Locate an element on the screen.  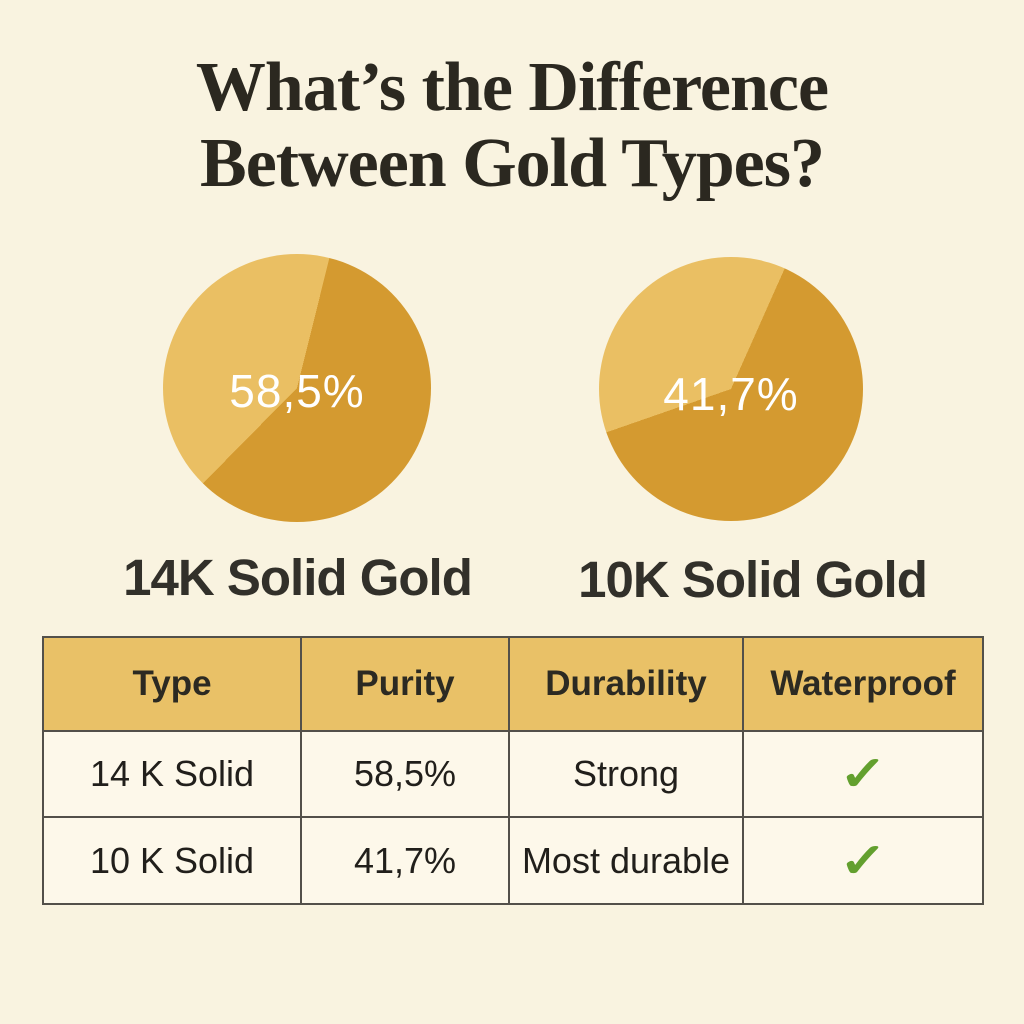
pie-chart-10k-gold: 41,7% is located at coordinates (731, 389).